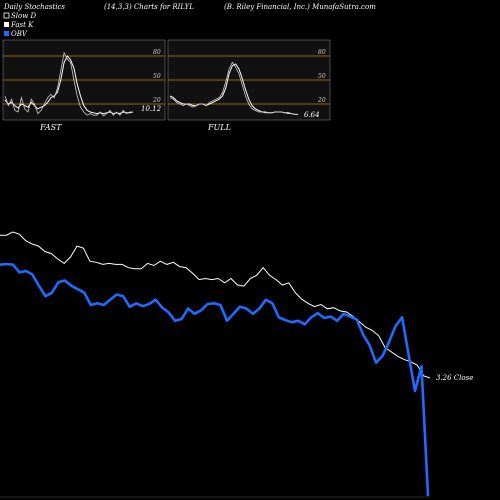 Image resolution: width=500 pixels, height=500 pixels. I want to click on full-panel: 20 50 80 6.64 FULL, so click(249, 85).